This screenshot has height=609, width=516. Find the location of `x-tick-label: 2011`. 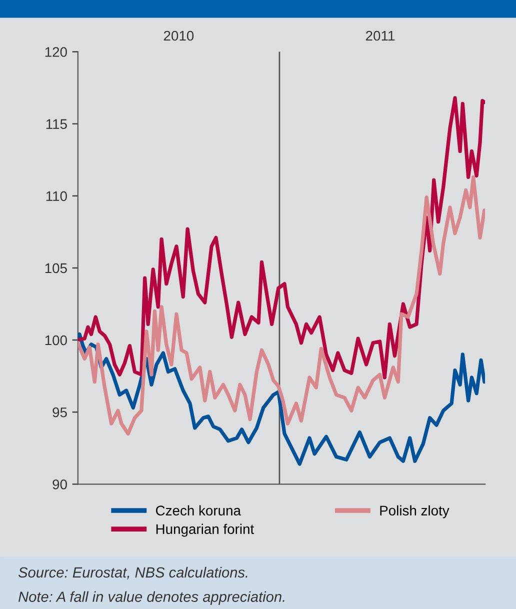

x-tick-label: 2011 is located at coordinates (380, 35).